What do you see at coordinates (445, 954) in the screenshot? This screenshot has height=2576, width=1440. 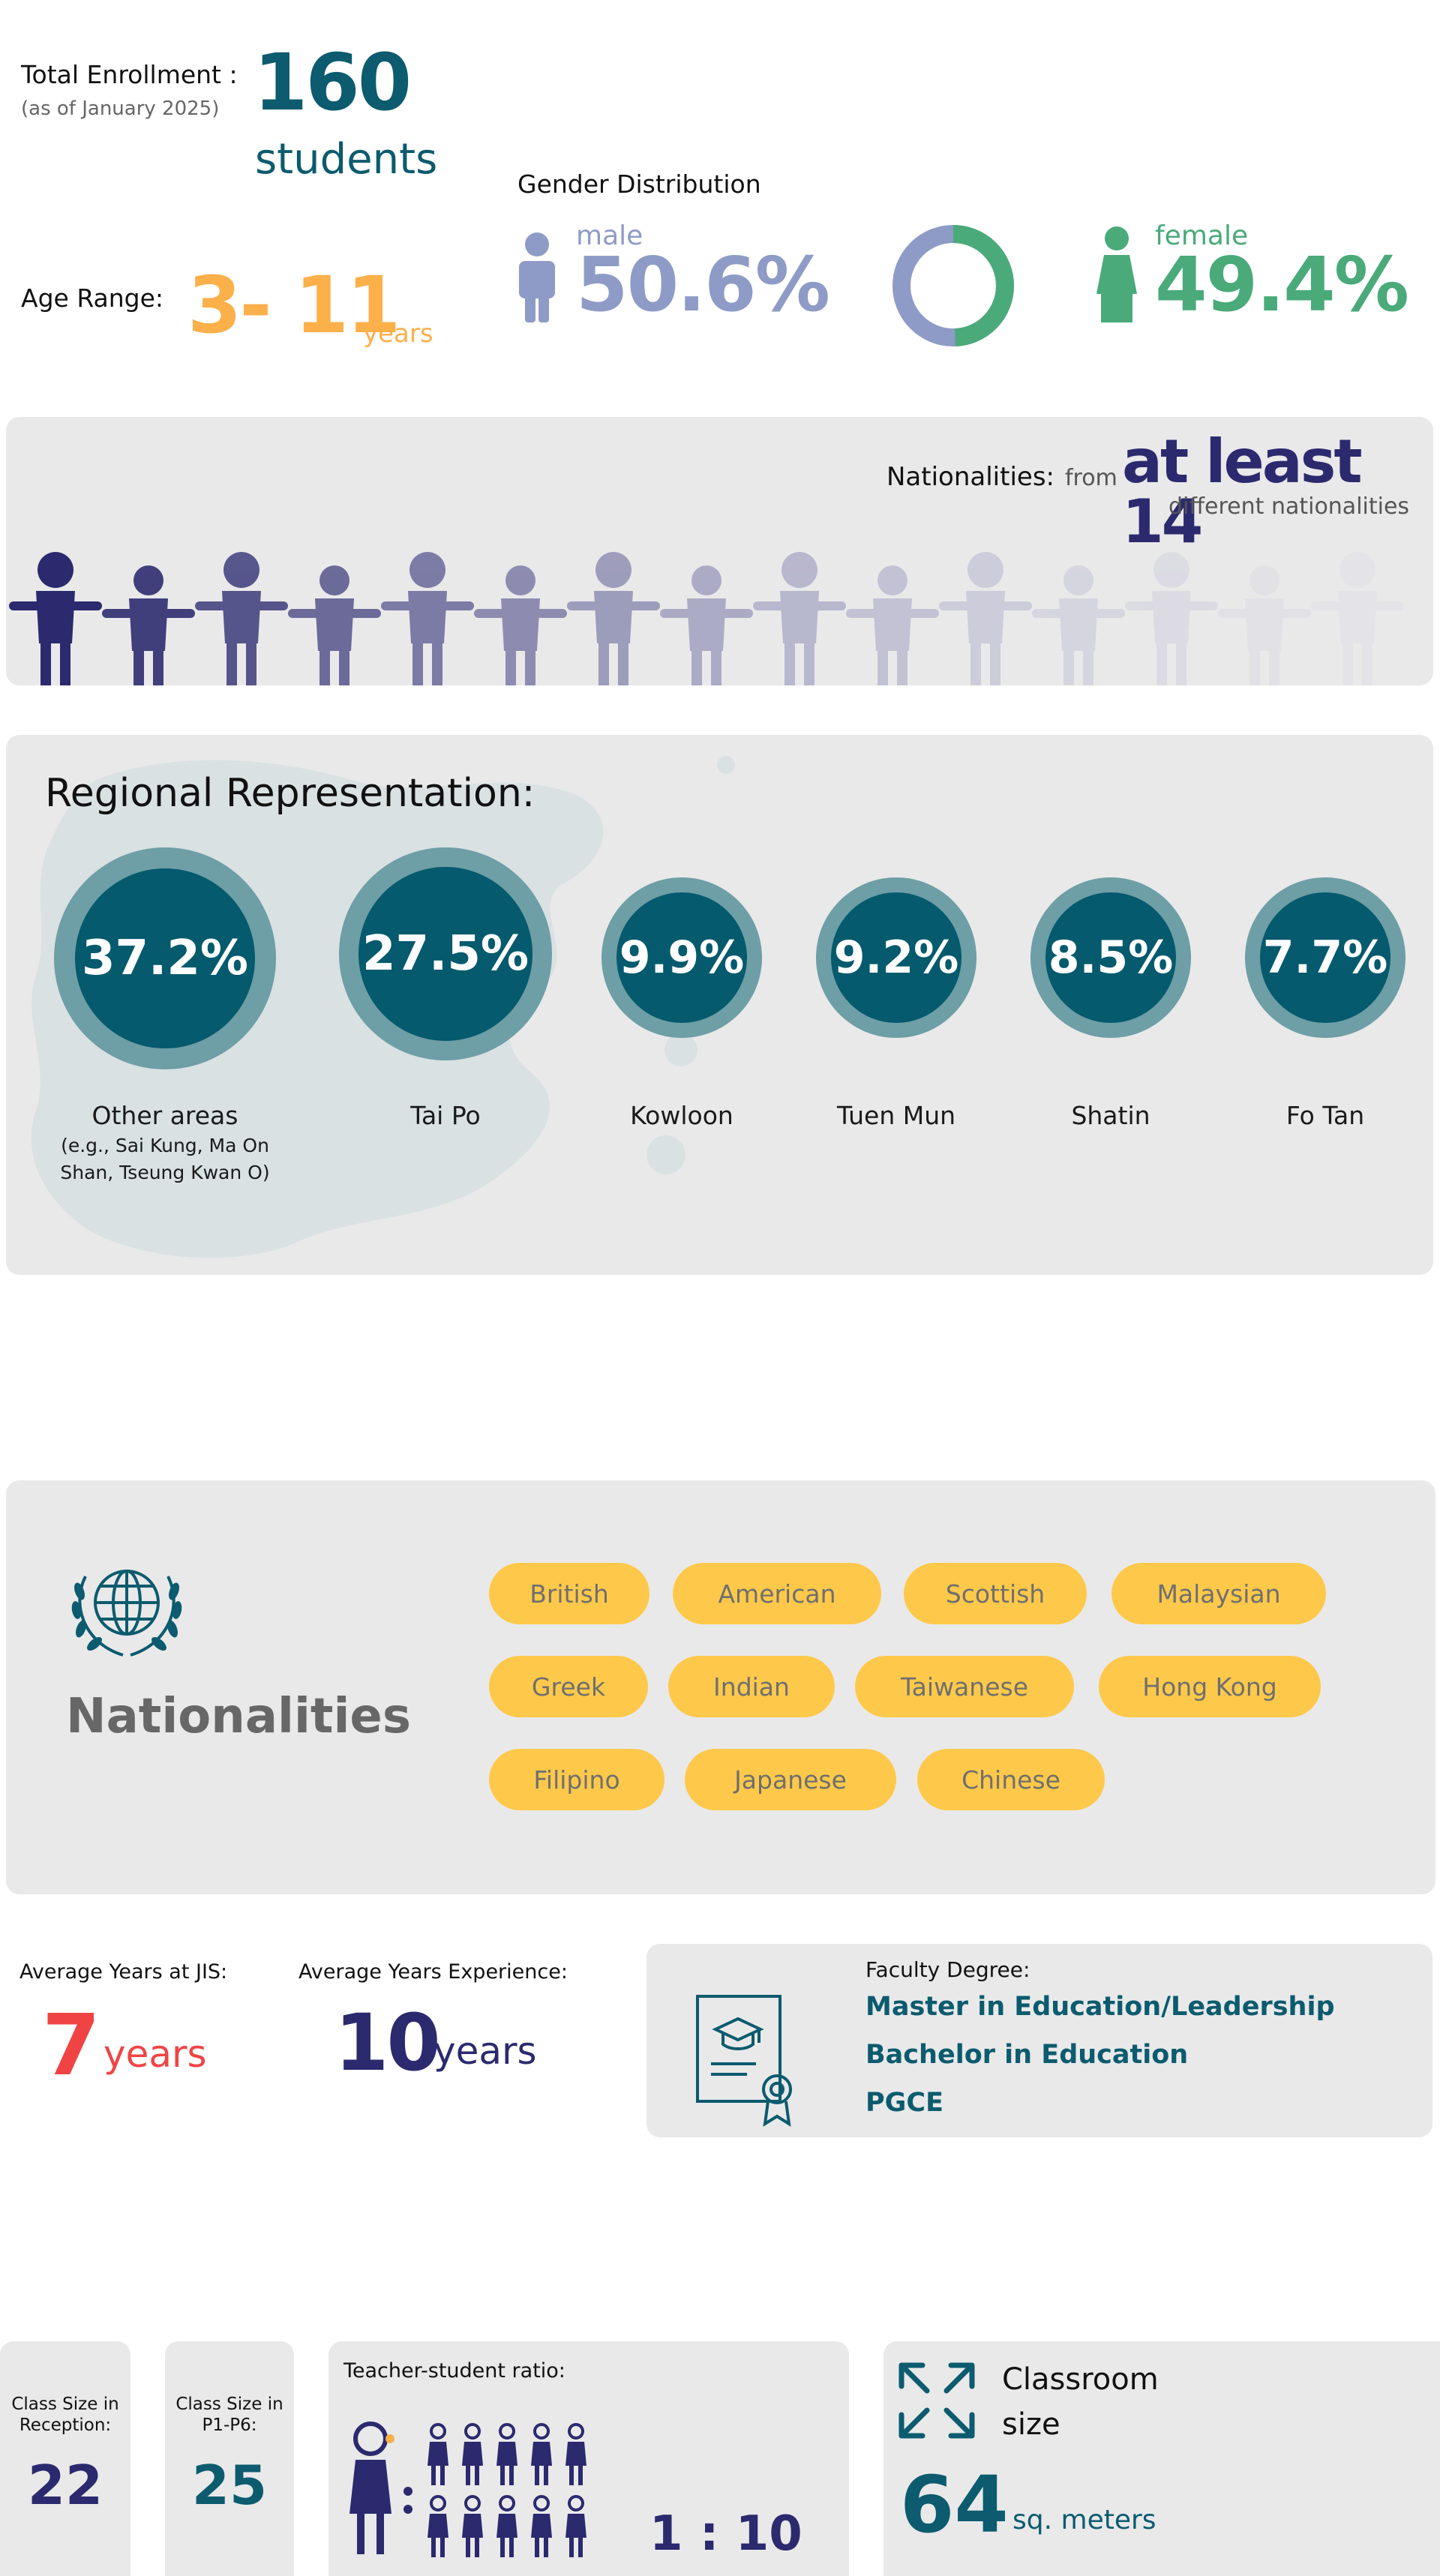 I see `region-percentage: 27.5%` at bounding box center [445, 954].